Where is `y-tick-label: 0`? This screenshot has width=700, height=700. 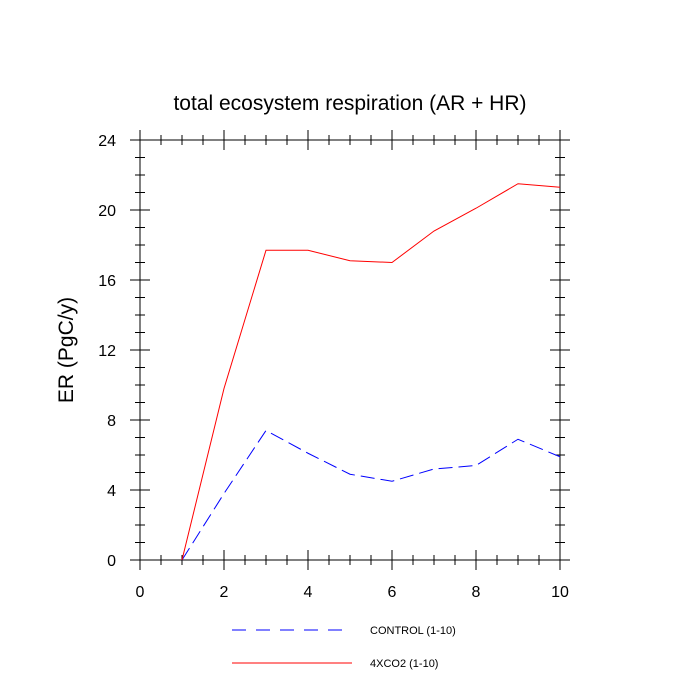
y-tick-label: 0 is located at coordinates (111, 561).